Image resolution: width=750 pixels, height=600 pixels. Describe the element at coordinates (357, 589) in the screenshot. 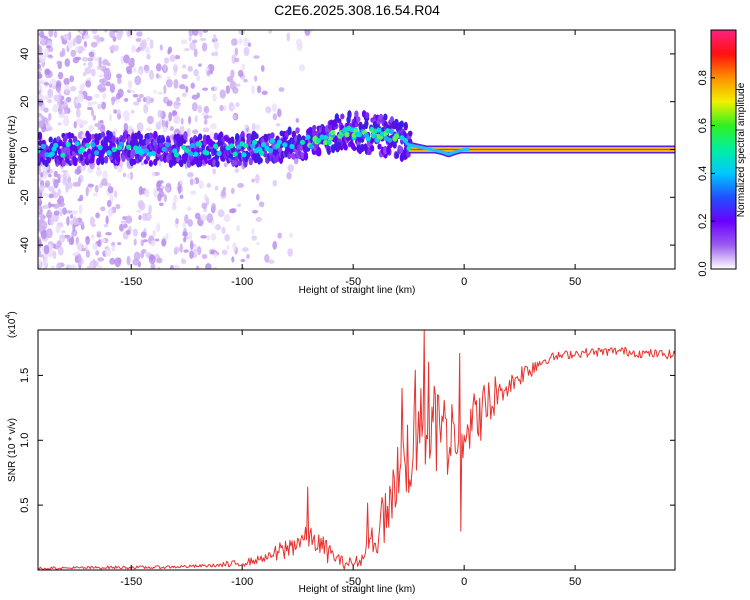

I see `snr-x-label: Height of straight line (km)` at that location.